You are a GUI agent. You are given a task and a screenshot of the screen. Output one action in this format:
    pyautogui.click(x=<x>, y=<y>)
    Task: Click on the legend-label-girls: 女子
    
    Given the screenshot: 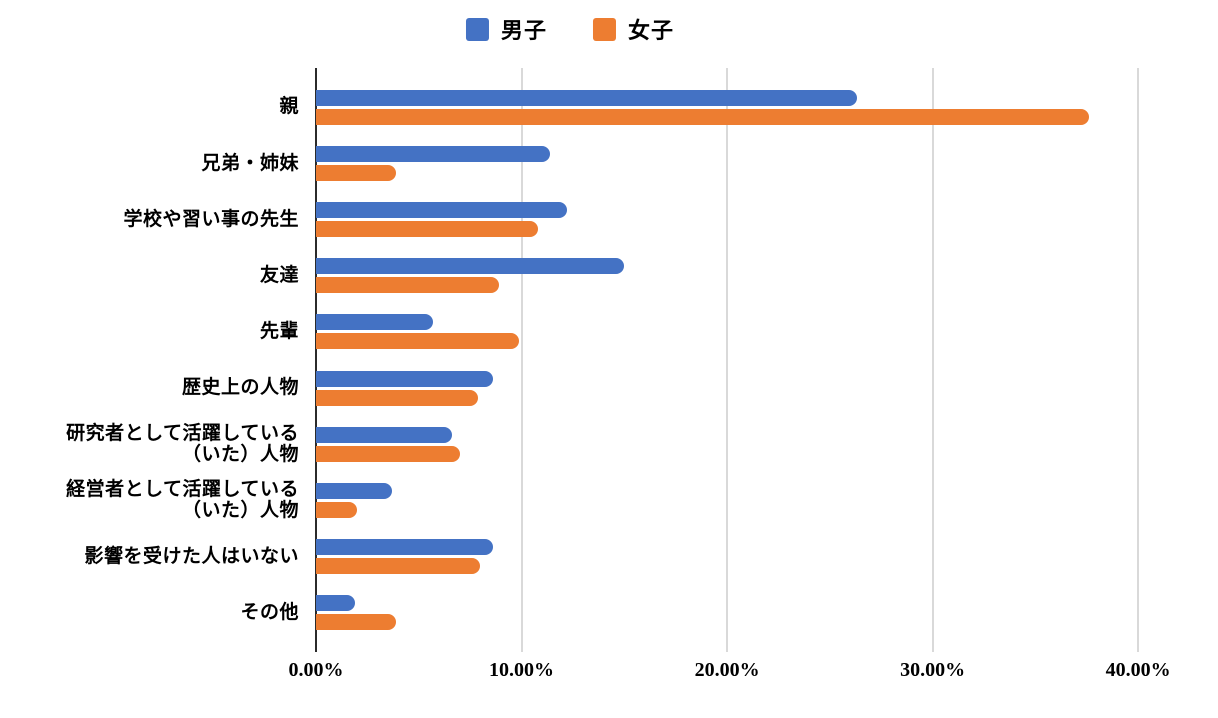 What is the action you would take?
    pyautogui.click(x=651, y=30)
    